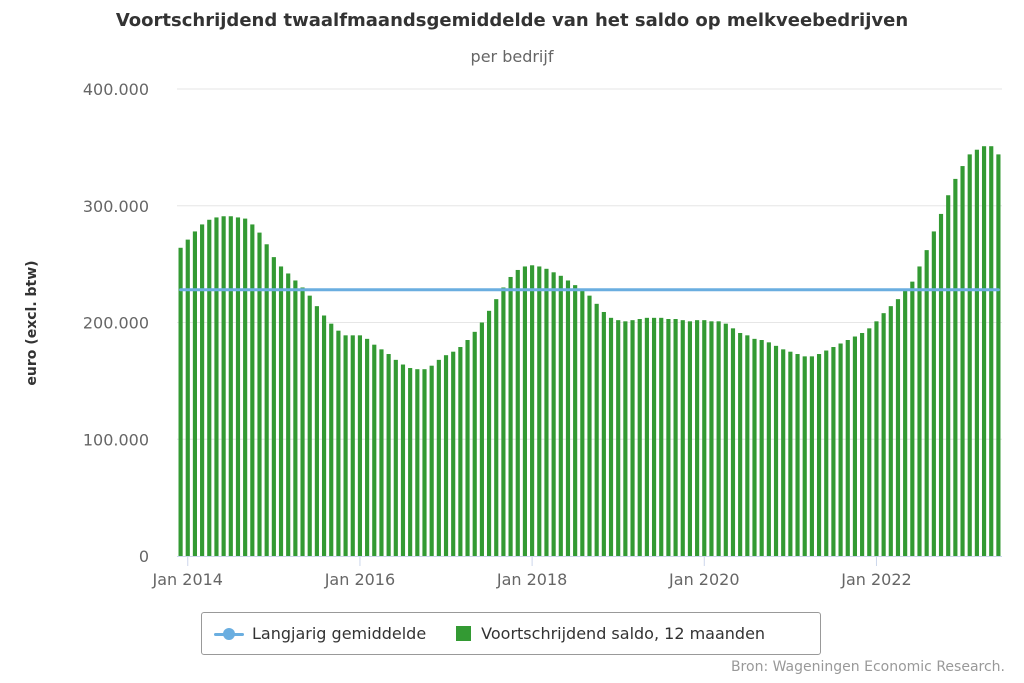 The image size is (1024, 683). I want to click on source-credits: Bron: Wageningen Economic Research., so click(867, 667).